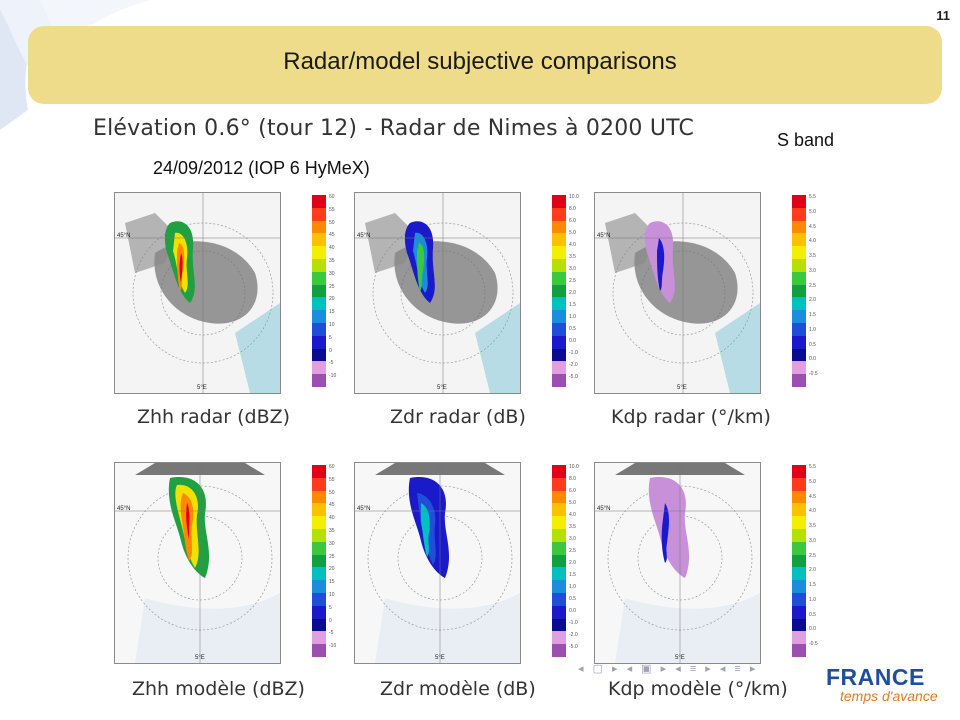 The height and width of the screenshot is (720, 960). I want to click on scale-tick-label: -10, so click(333, 646).